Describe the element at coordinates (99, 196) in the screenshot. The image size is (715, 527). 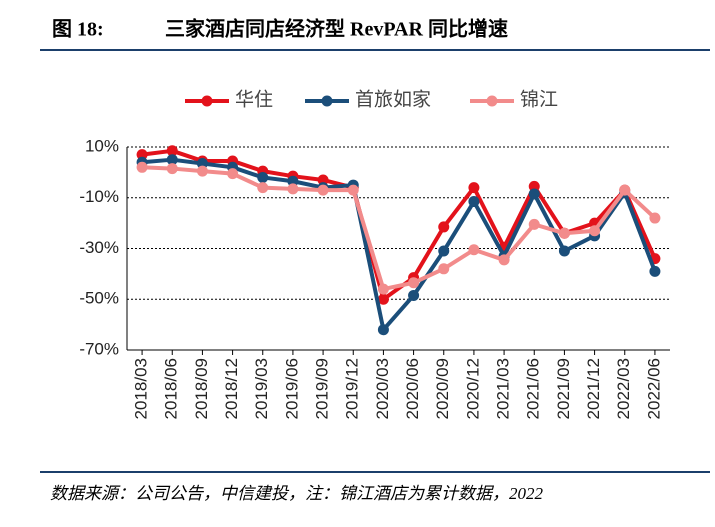
I see `y-tick-label: -10%` at that location.